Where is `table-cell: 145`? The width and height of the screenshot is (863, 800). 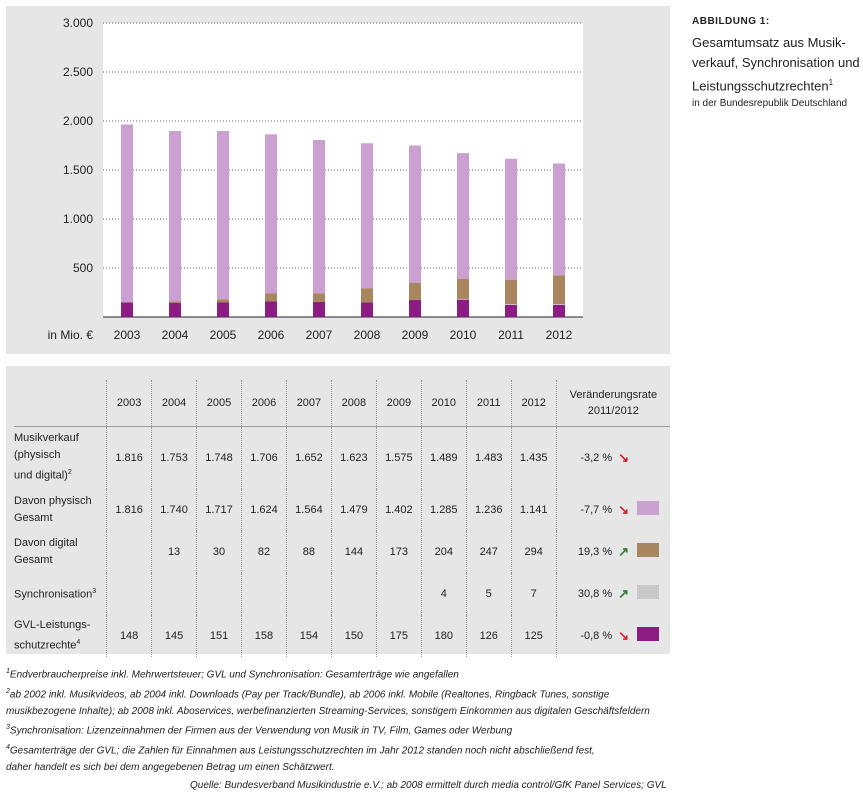
table-cell: 145 is located at coordinates (174, 635).